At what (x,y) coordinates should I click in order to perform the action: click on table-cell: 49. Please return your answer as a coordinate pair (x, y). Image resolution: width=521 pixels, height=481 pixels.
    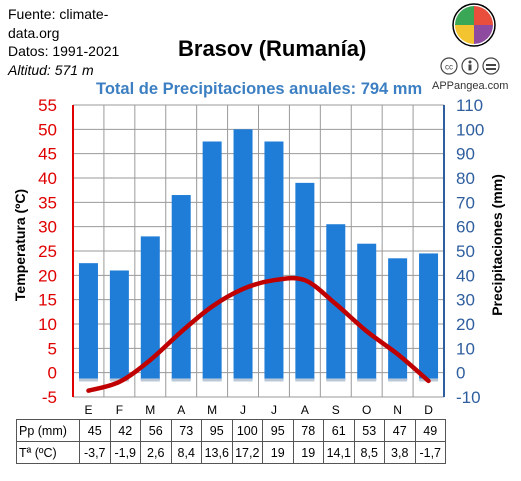
    Looking at the image, I should click on (430, 430).